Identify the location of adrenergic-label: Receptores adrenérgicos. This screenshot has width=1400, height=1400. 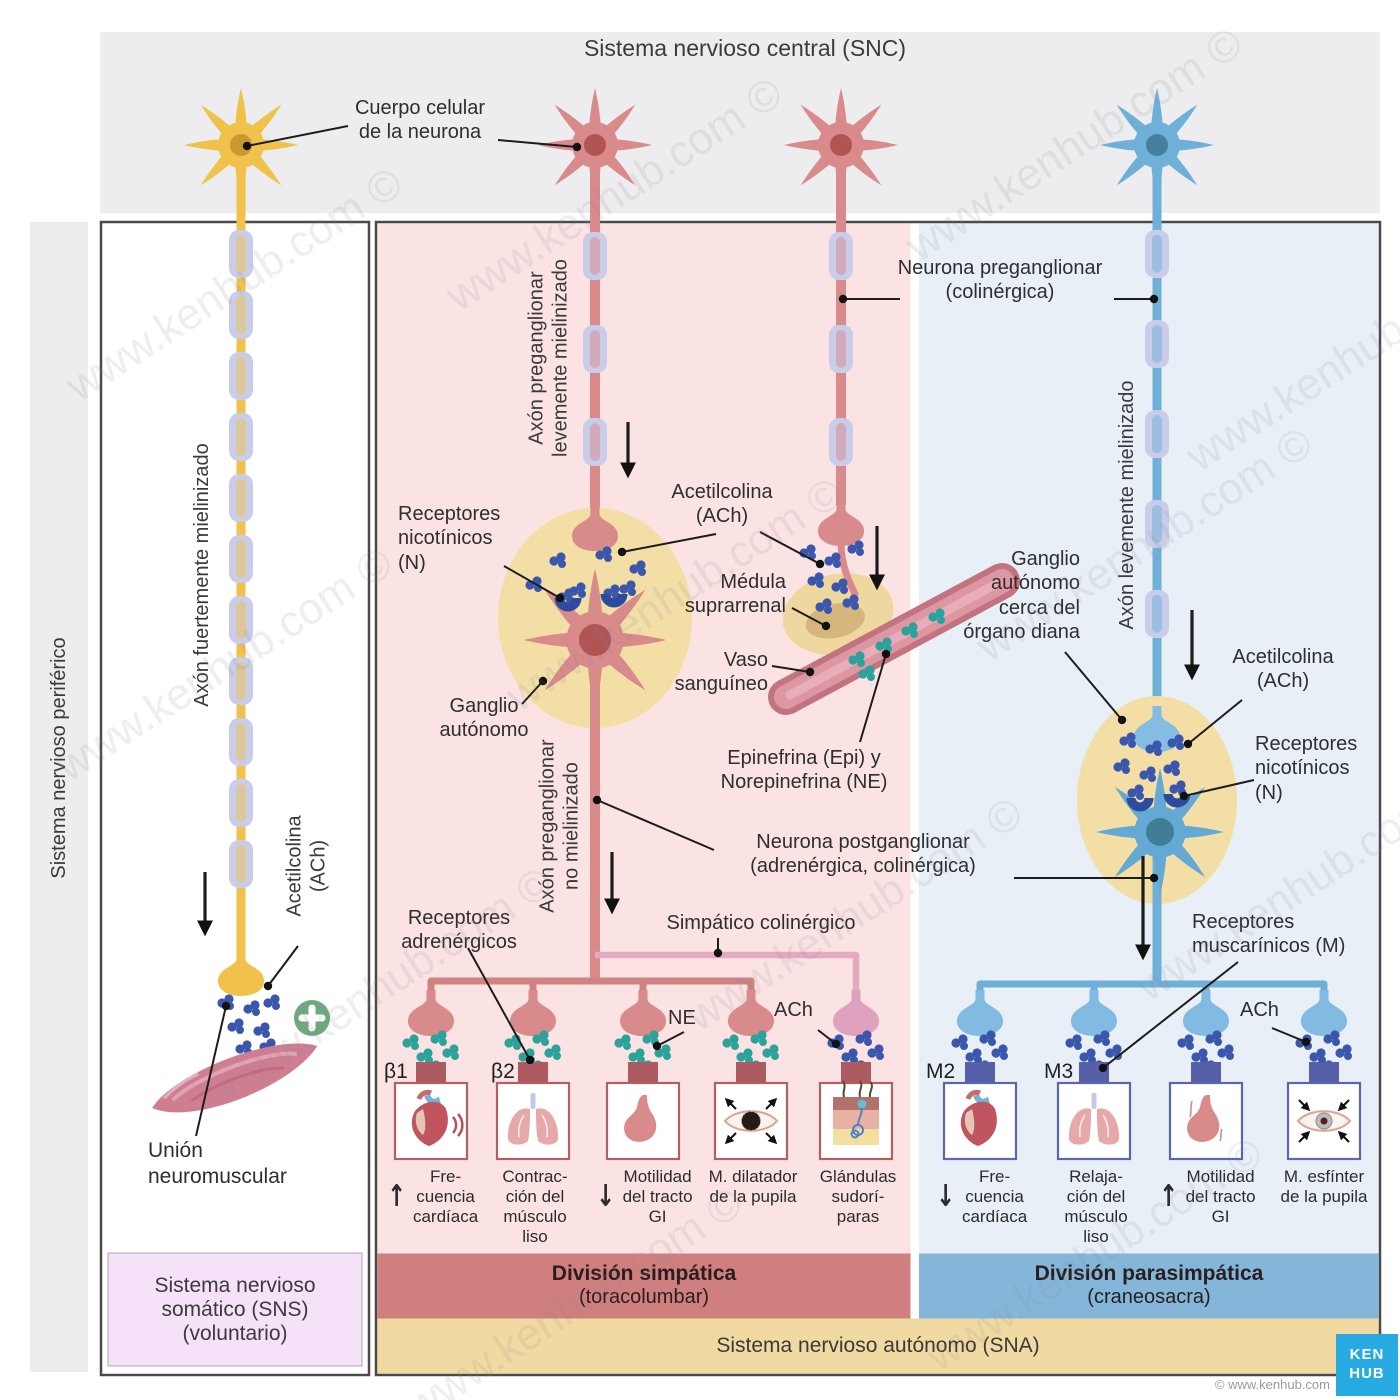
(459, 930).